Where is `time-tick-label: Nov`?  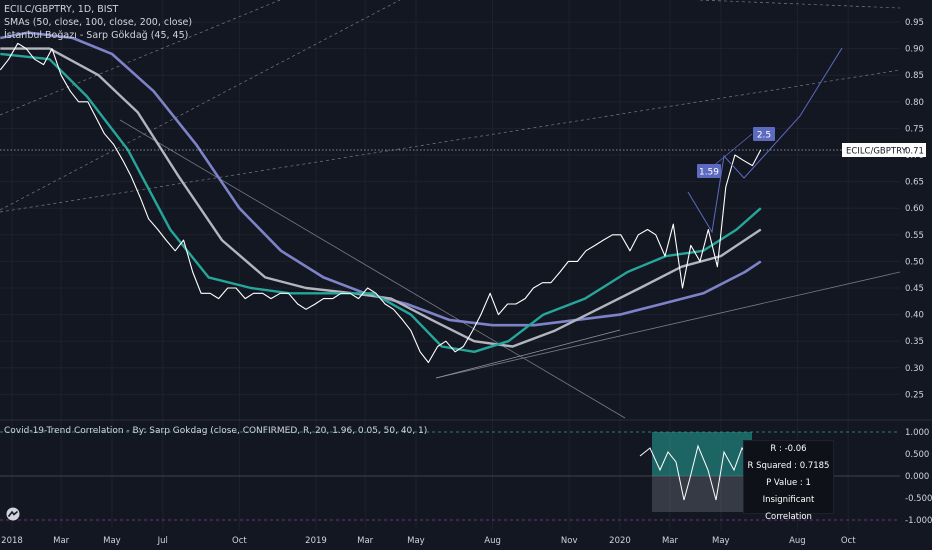
time-tick-label: Nov is located at coordinates (569, 541).